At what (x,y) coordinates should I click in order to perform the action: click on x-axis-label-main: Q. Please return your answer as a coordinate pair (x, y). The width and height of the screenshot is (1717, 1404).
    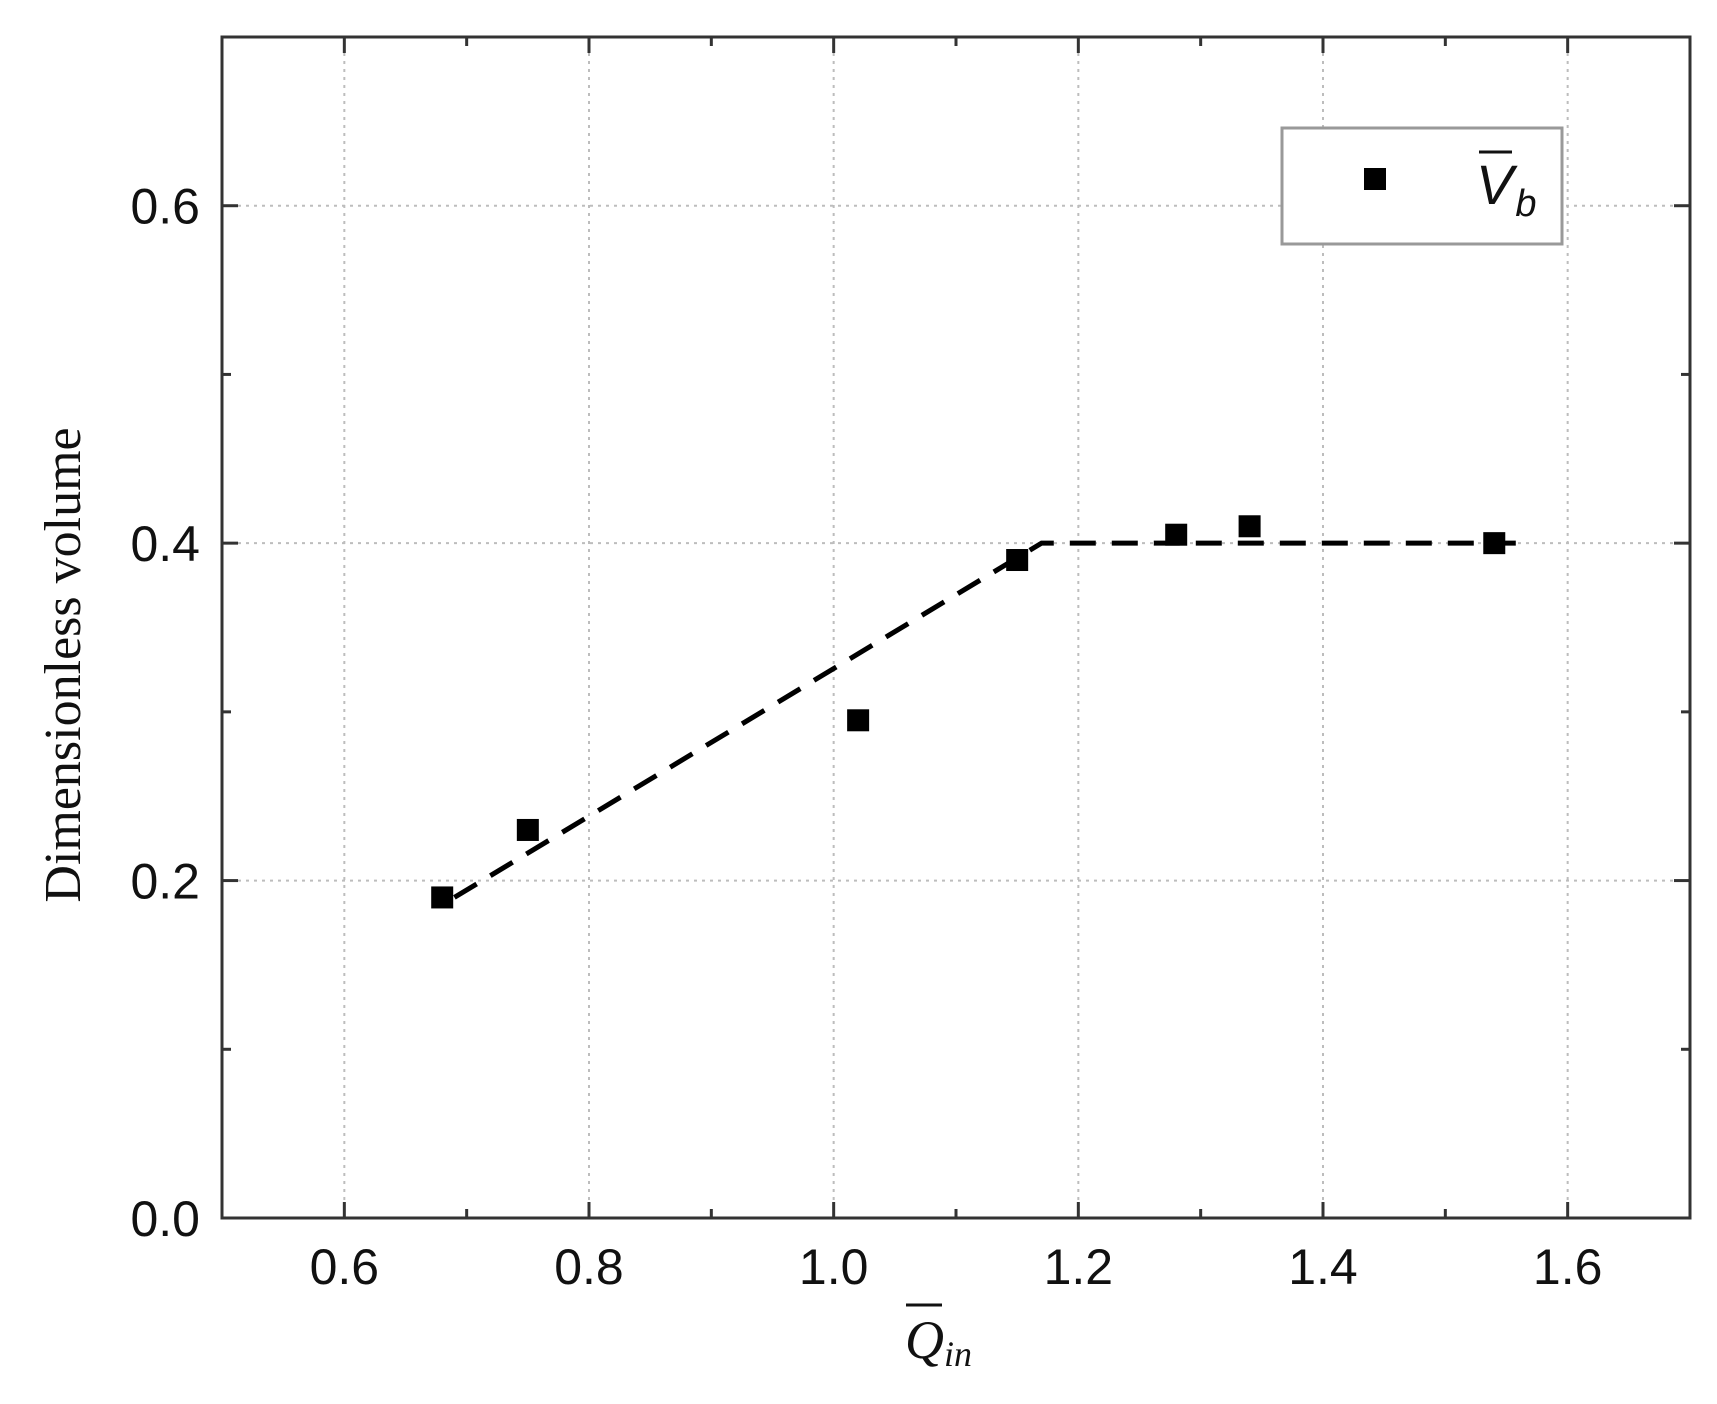
    Looking at the image, I should click on (924, 1340).